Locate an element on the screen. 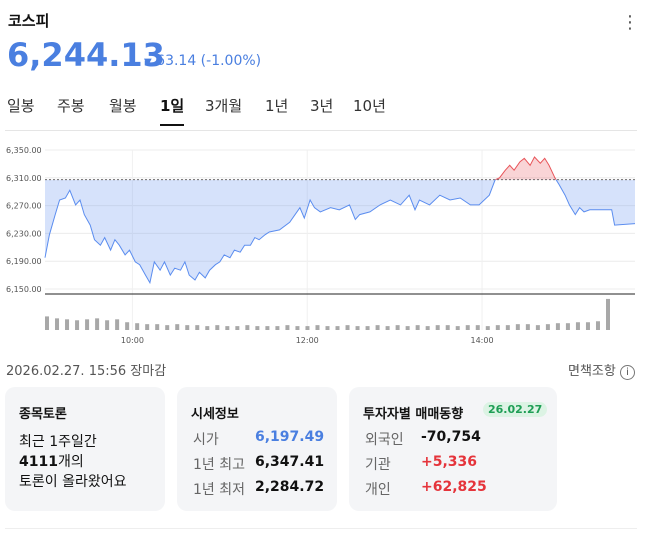  text: 개의 is located at coordinates (70, 462).